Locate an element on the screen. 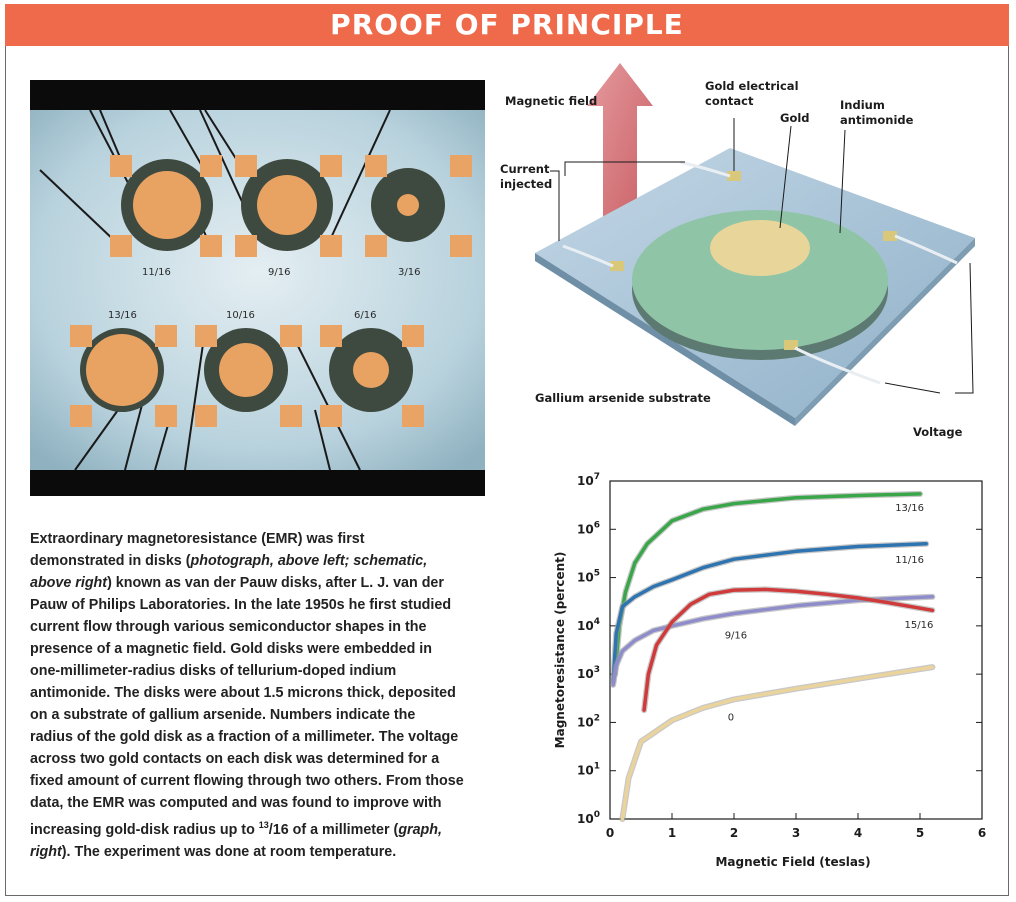  contacts is located at coordinates (753, 260).